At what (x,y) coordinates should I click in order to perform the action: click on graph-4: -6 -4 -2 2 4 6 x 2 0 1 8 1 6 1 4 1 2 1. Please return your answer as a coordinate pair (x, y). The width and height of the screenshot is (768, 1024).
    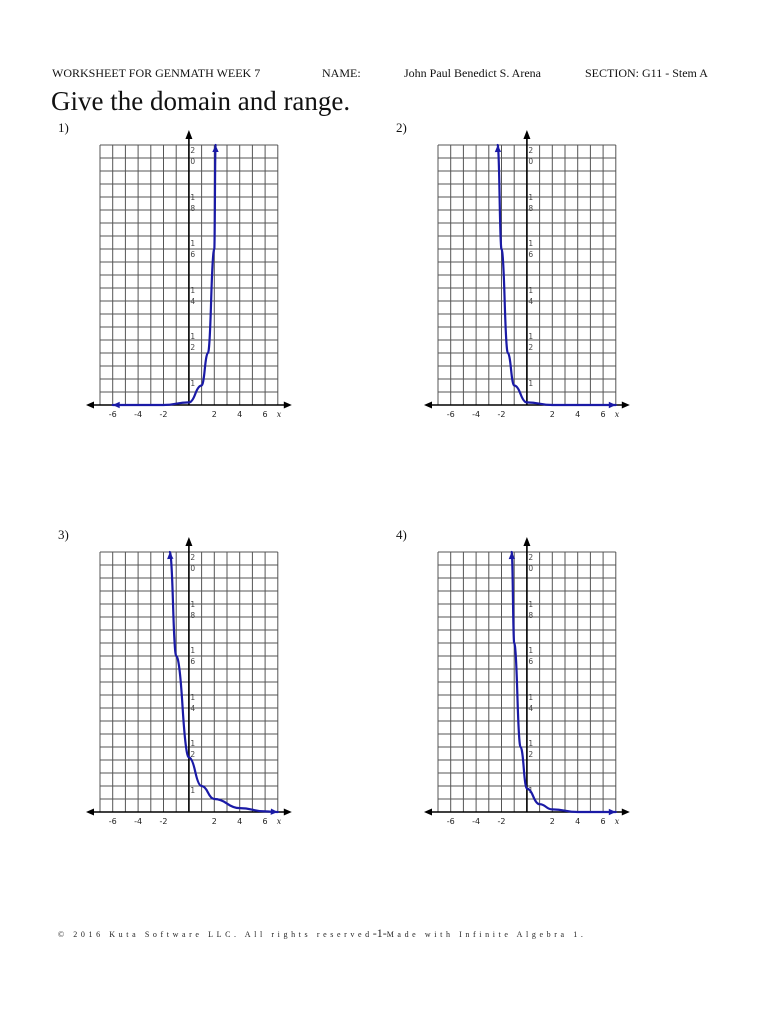
    Looking at the image, I should click on (528, 687).